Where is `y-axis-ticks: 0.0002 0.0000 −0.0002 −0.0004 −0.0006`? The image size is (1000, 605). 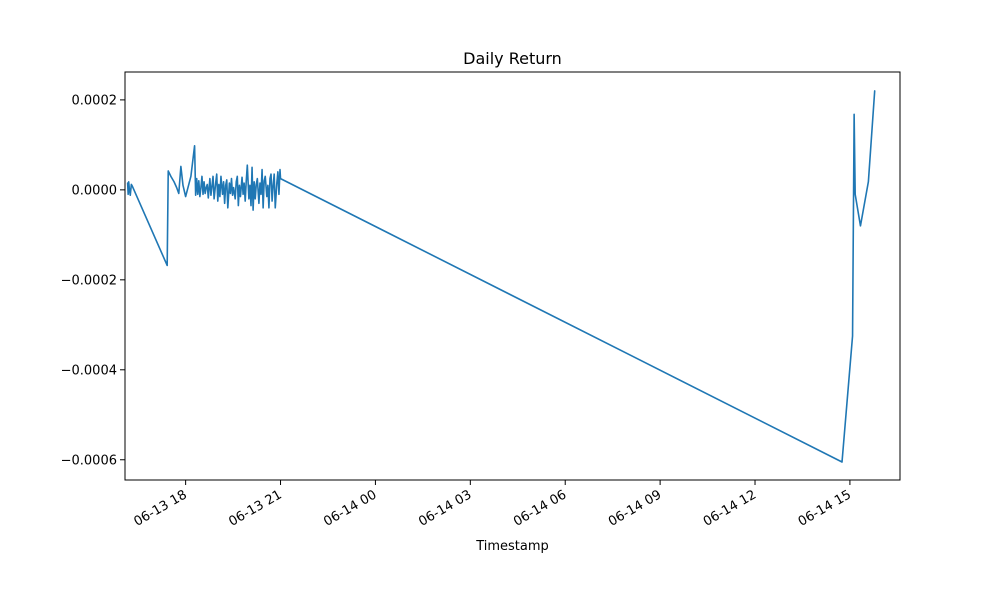
y-axis-ticks: 0.0002 0.0000 −0.0002 −0.0004 −0.0006 is located at coordinates (93, 280).